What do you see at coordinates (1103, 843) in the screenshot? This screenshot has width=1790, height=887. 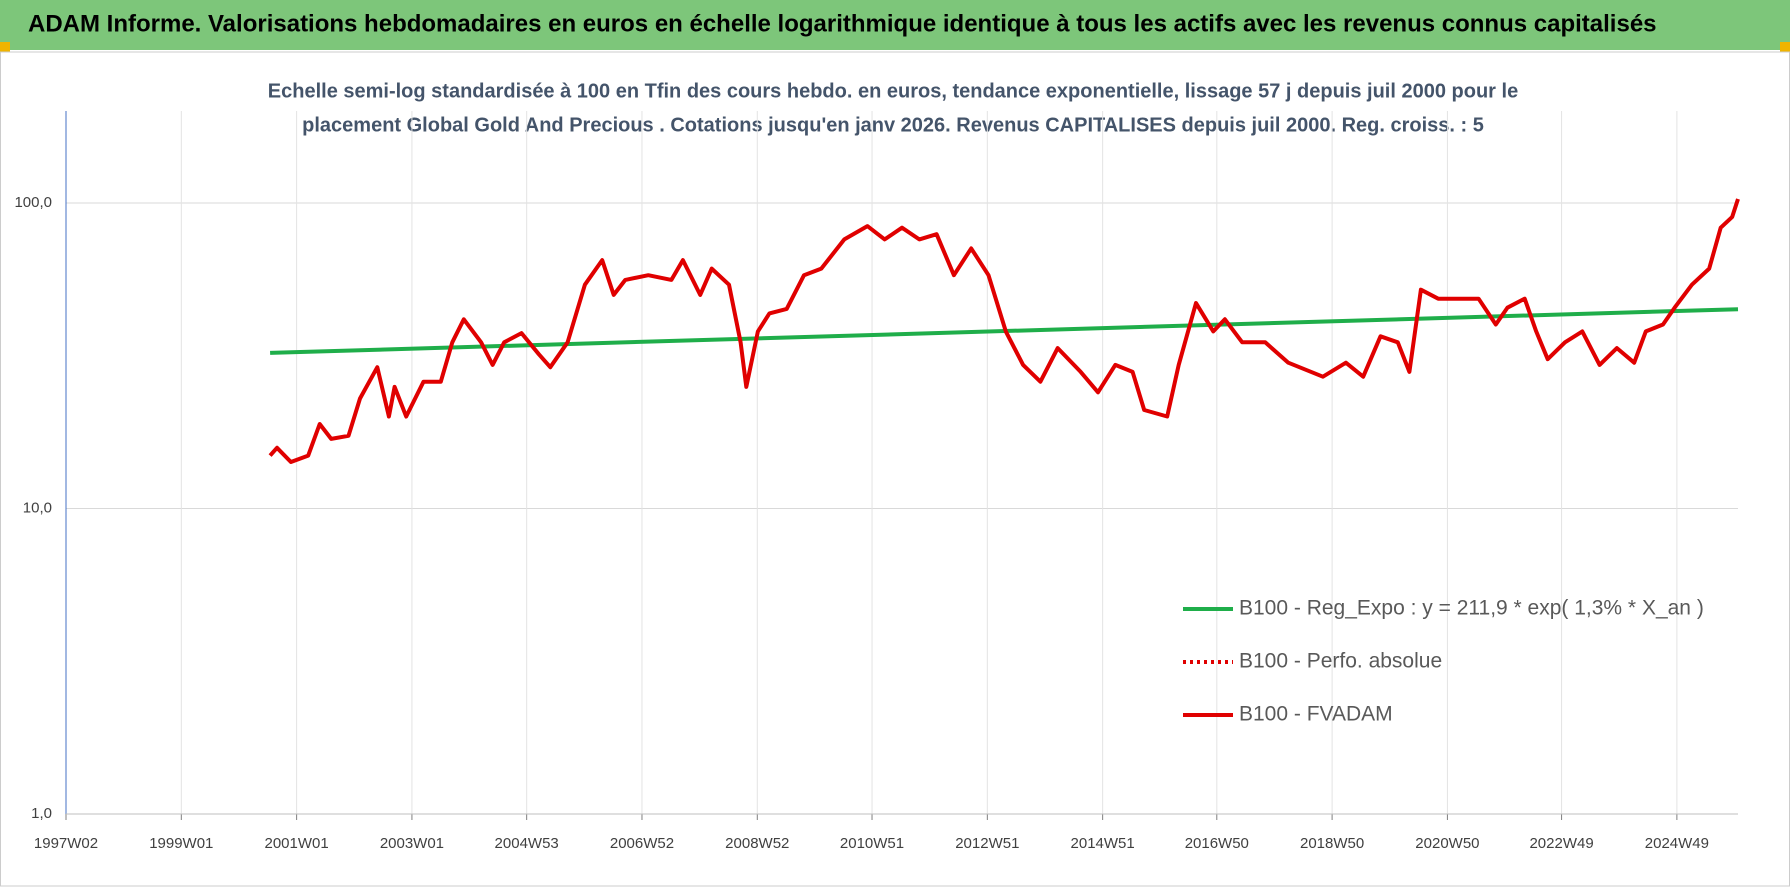 I see `x-tick-label: 2014W51` at bounding box center [1103, 843].